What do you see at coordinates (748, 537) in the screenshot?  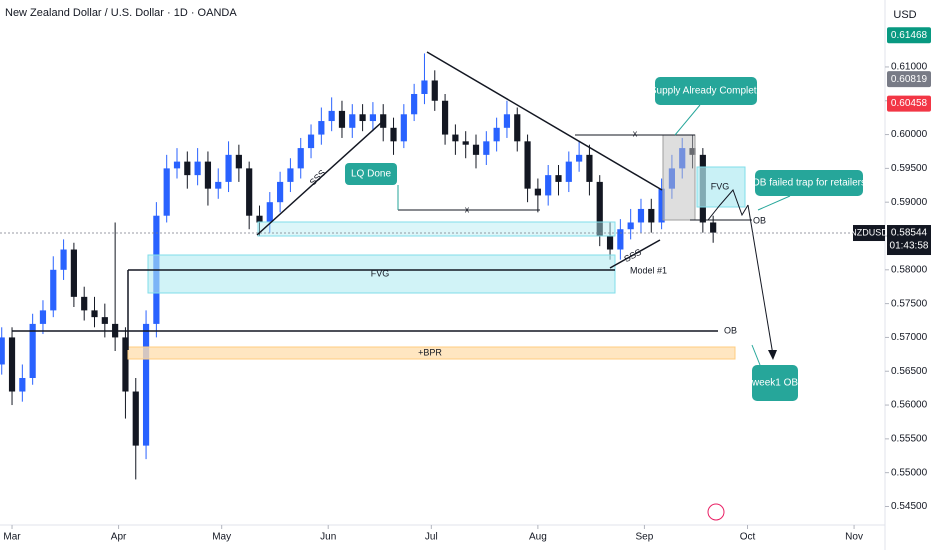 I see `x-tick-label: Oct` at bounding box center [748, 537].